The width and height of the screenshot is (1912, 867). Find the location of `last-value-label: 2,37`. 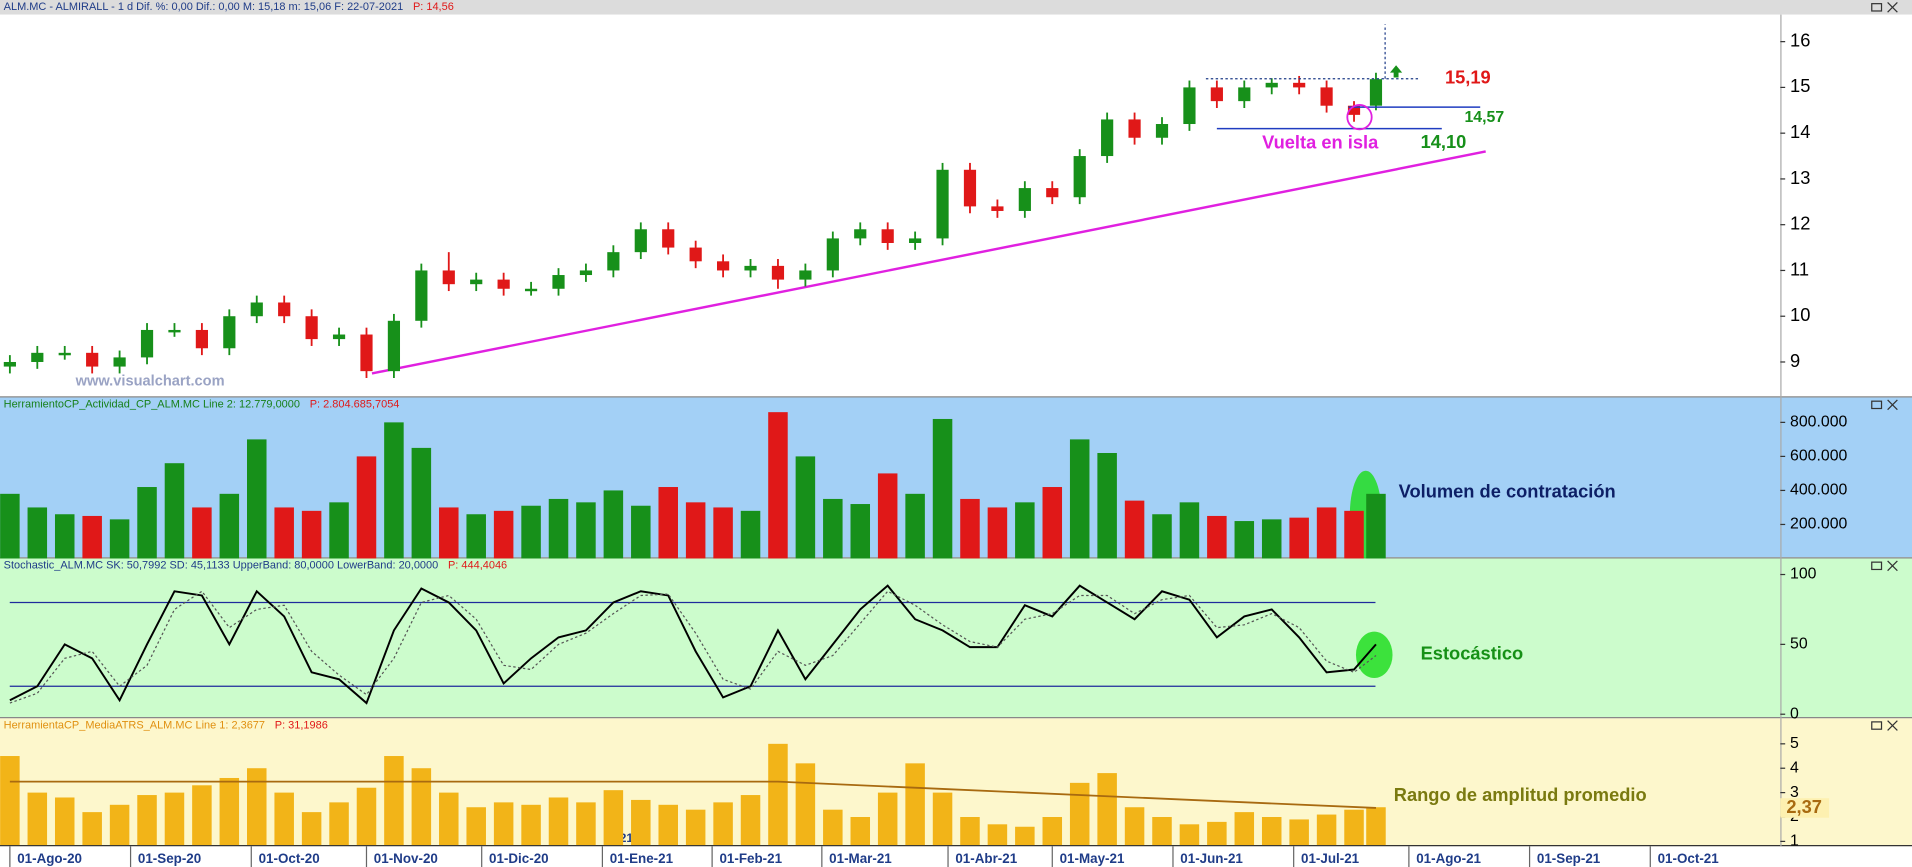

last-value-label: 2,37 is located at coordinates (1804, 806).